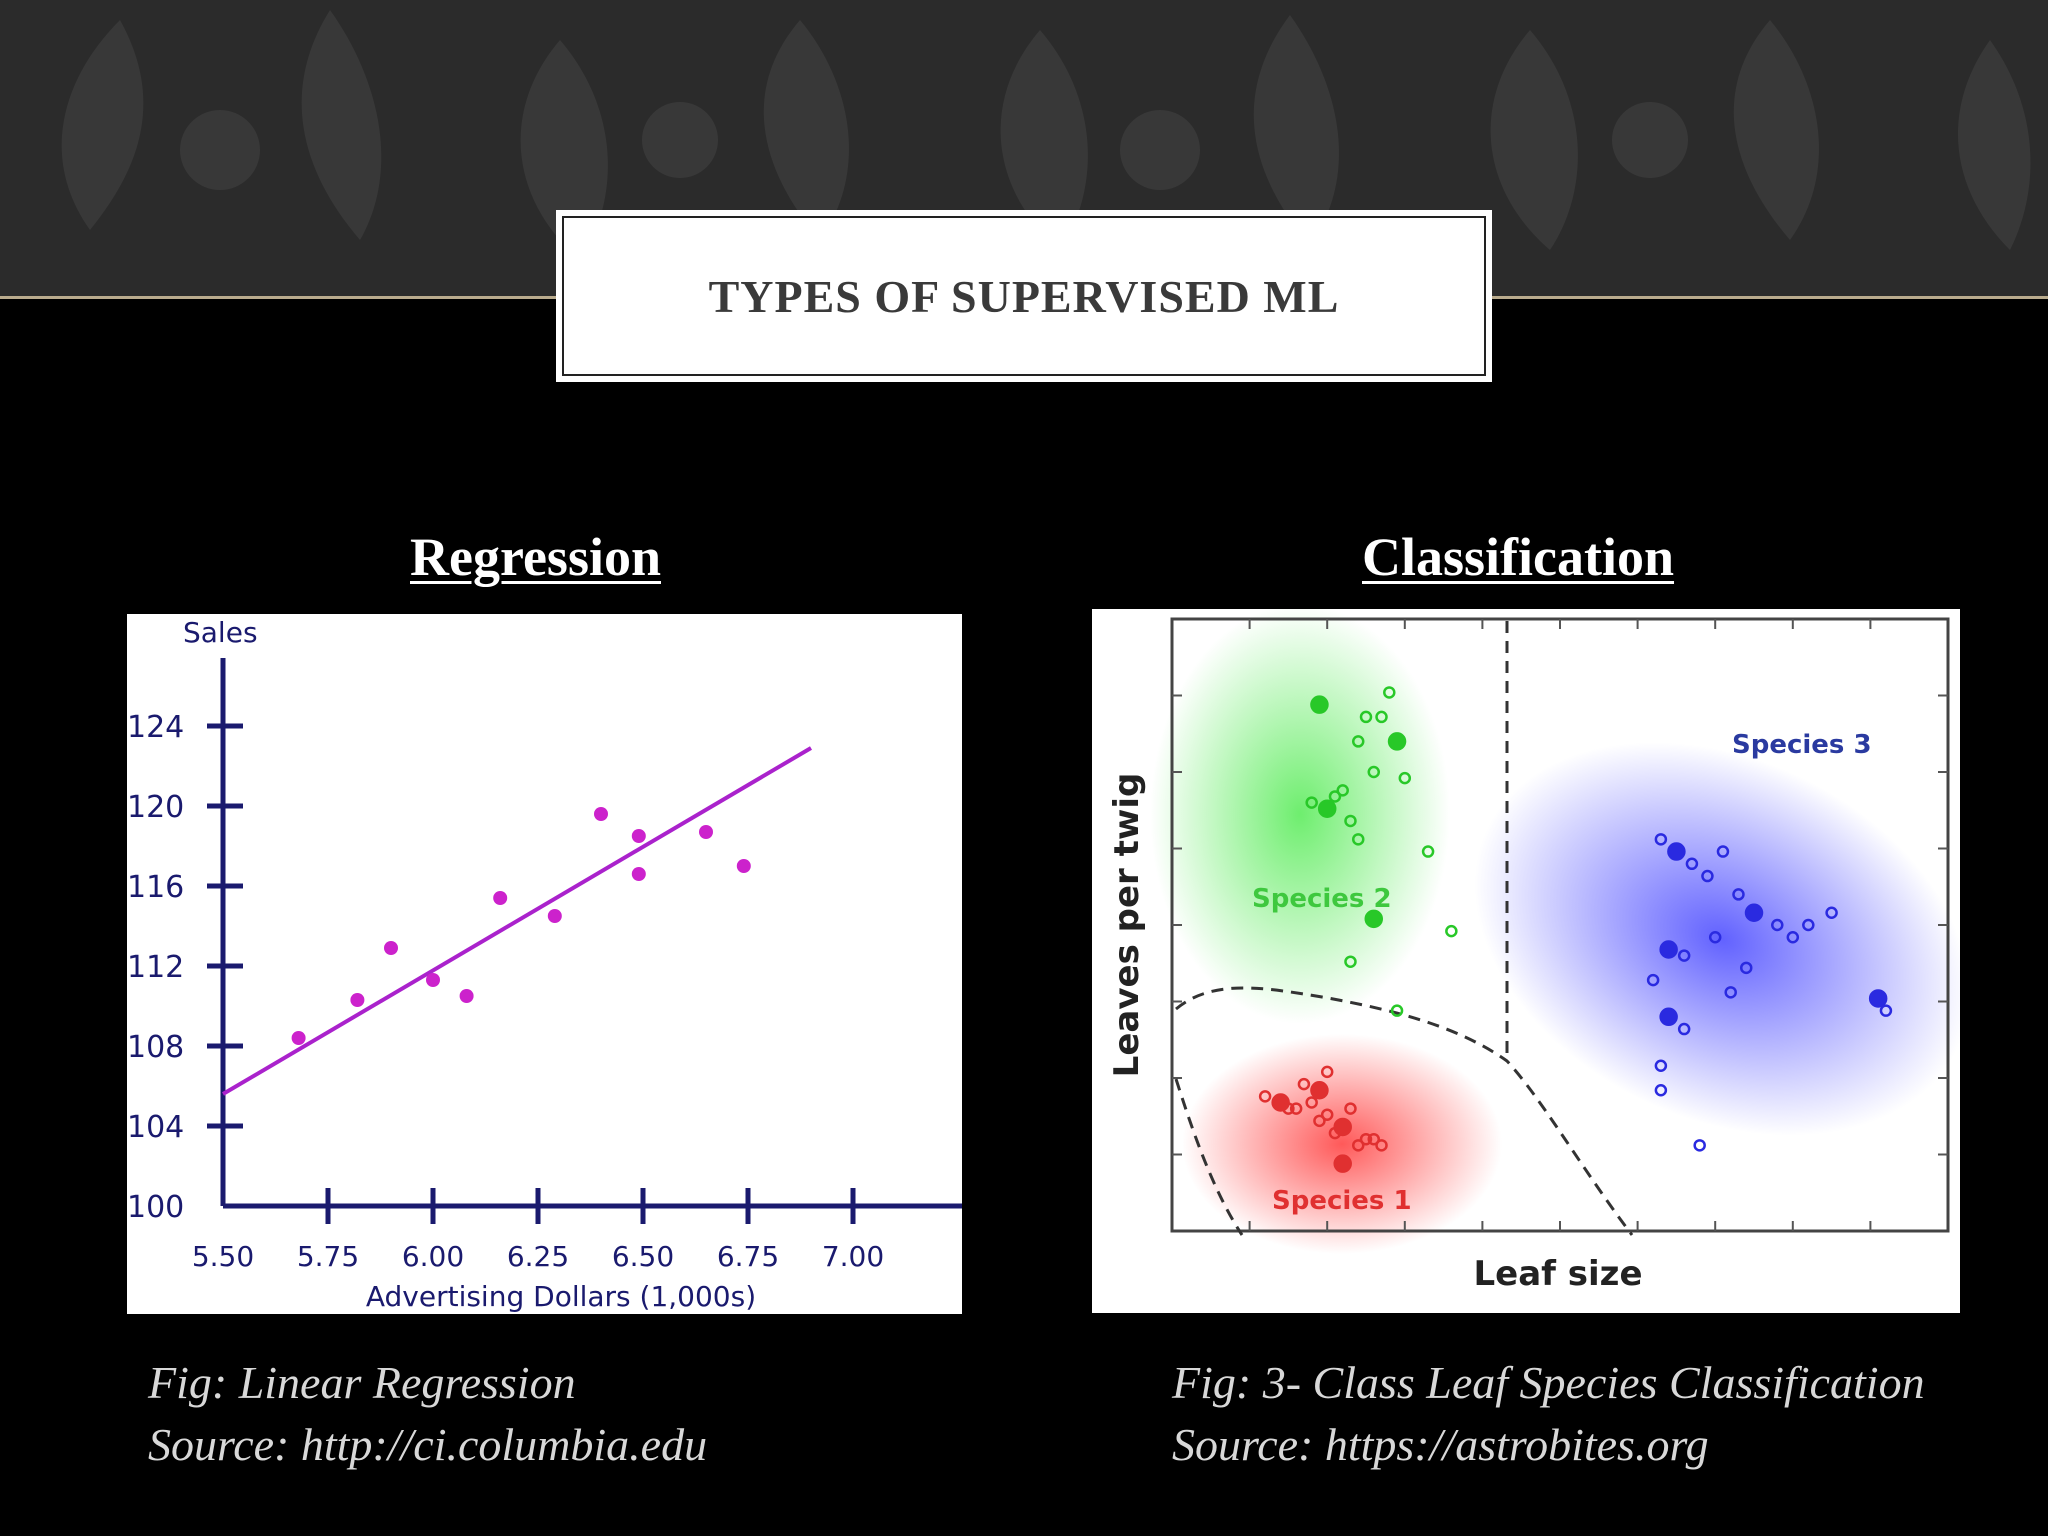 This screenshot has width=2048, height=1536. I want to click on y-axis-label: Leaves per twig, so click(1127, 925).